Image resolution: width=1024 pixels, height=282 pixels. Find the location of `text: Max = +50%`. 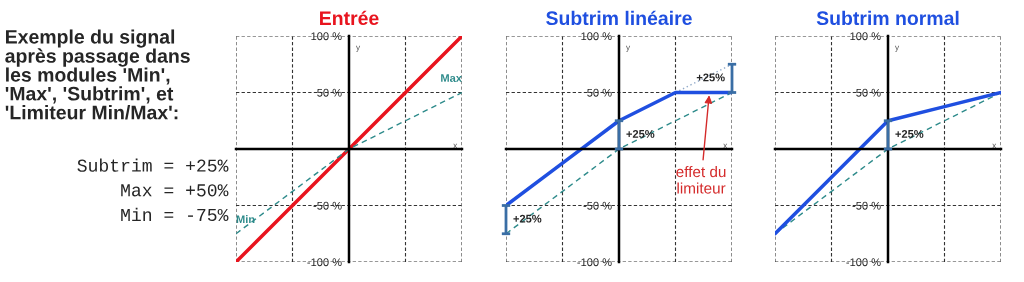

text: Max = +50% is located at coordinates (175, 190).